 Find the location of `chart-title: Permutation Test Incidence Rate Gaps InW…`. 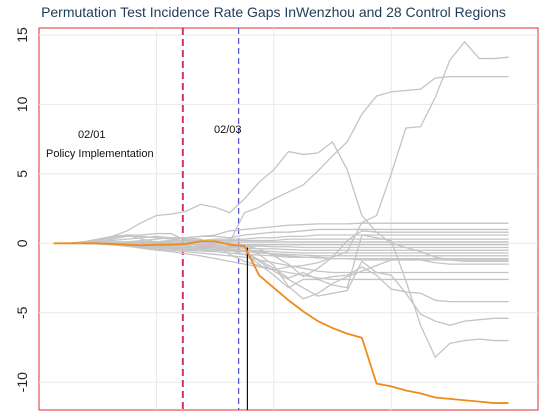

chart-title: Permutation Test Incidence Rate Gaps InW… is located at coordinates (273, 12).